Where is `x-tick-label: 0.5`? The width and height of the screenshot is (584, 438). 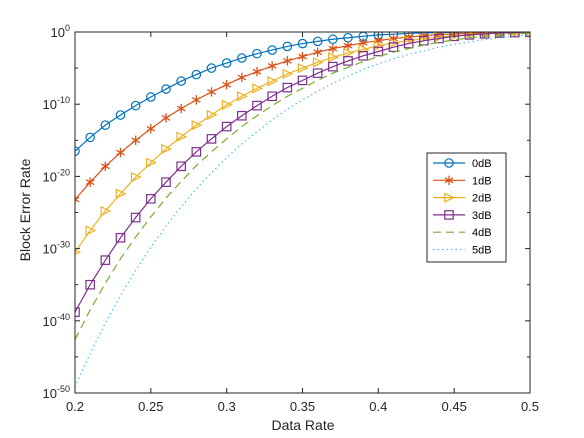
x-tick-label: 0.5 is located at coordinates (530, 406).